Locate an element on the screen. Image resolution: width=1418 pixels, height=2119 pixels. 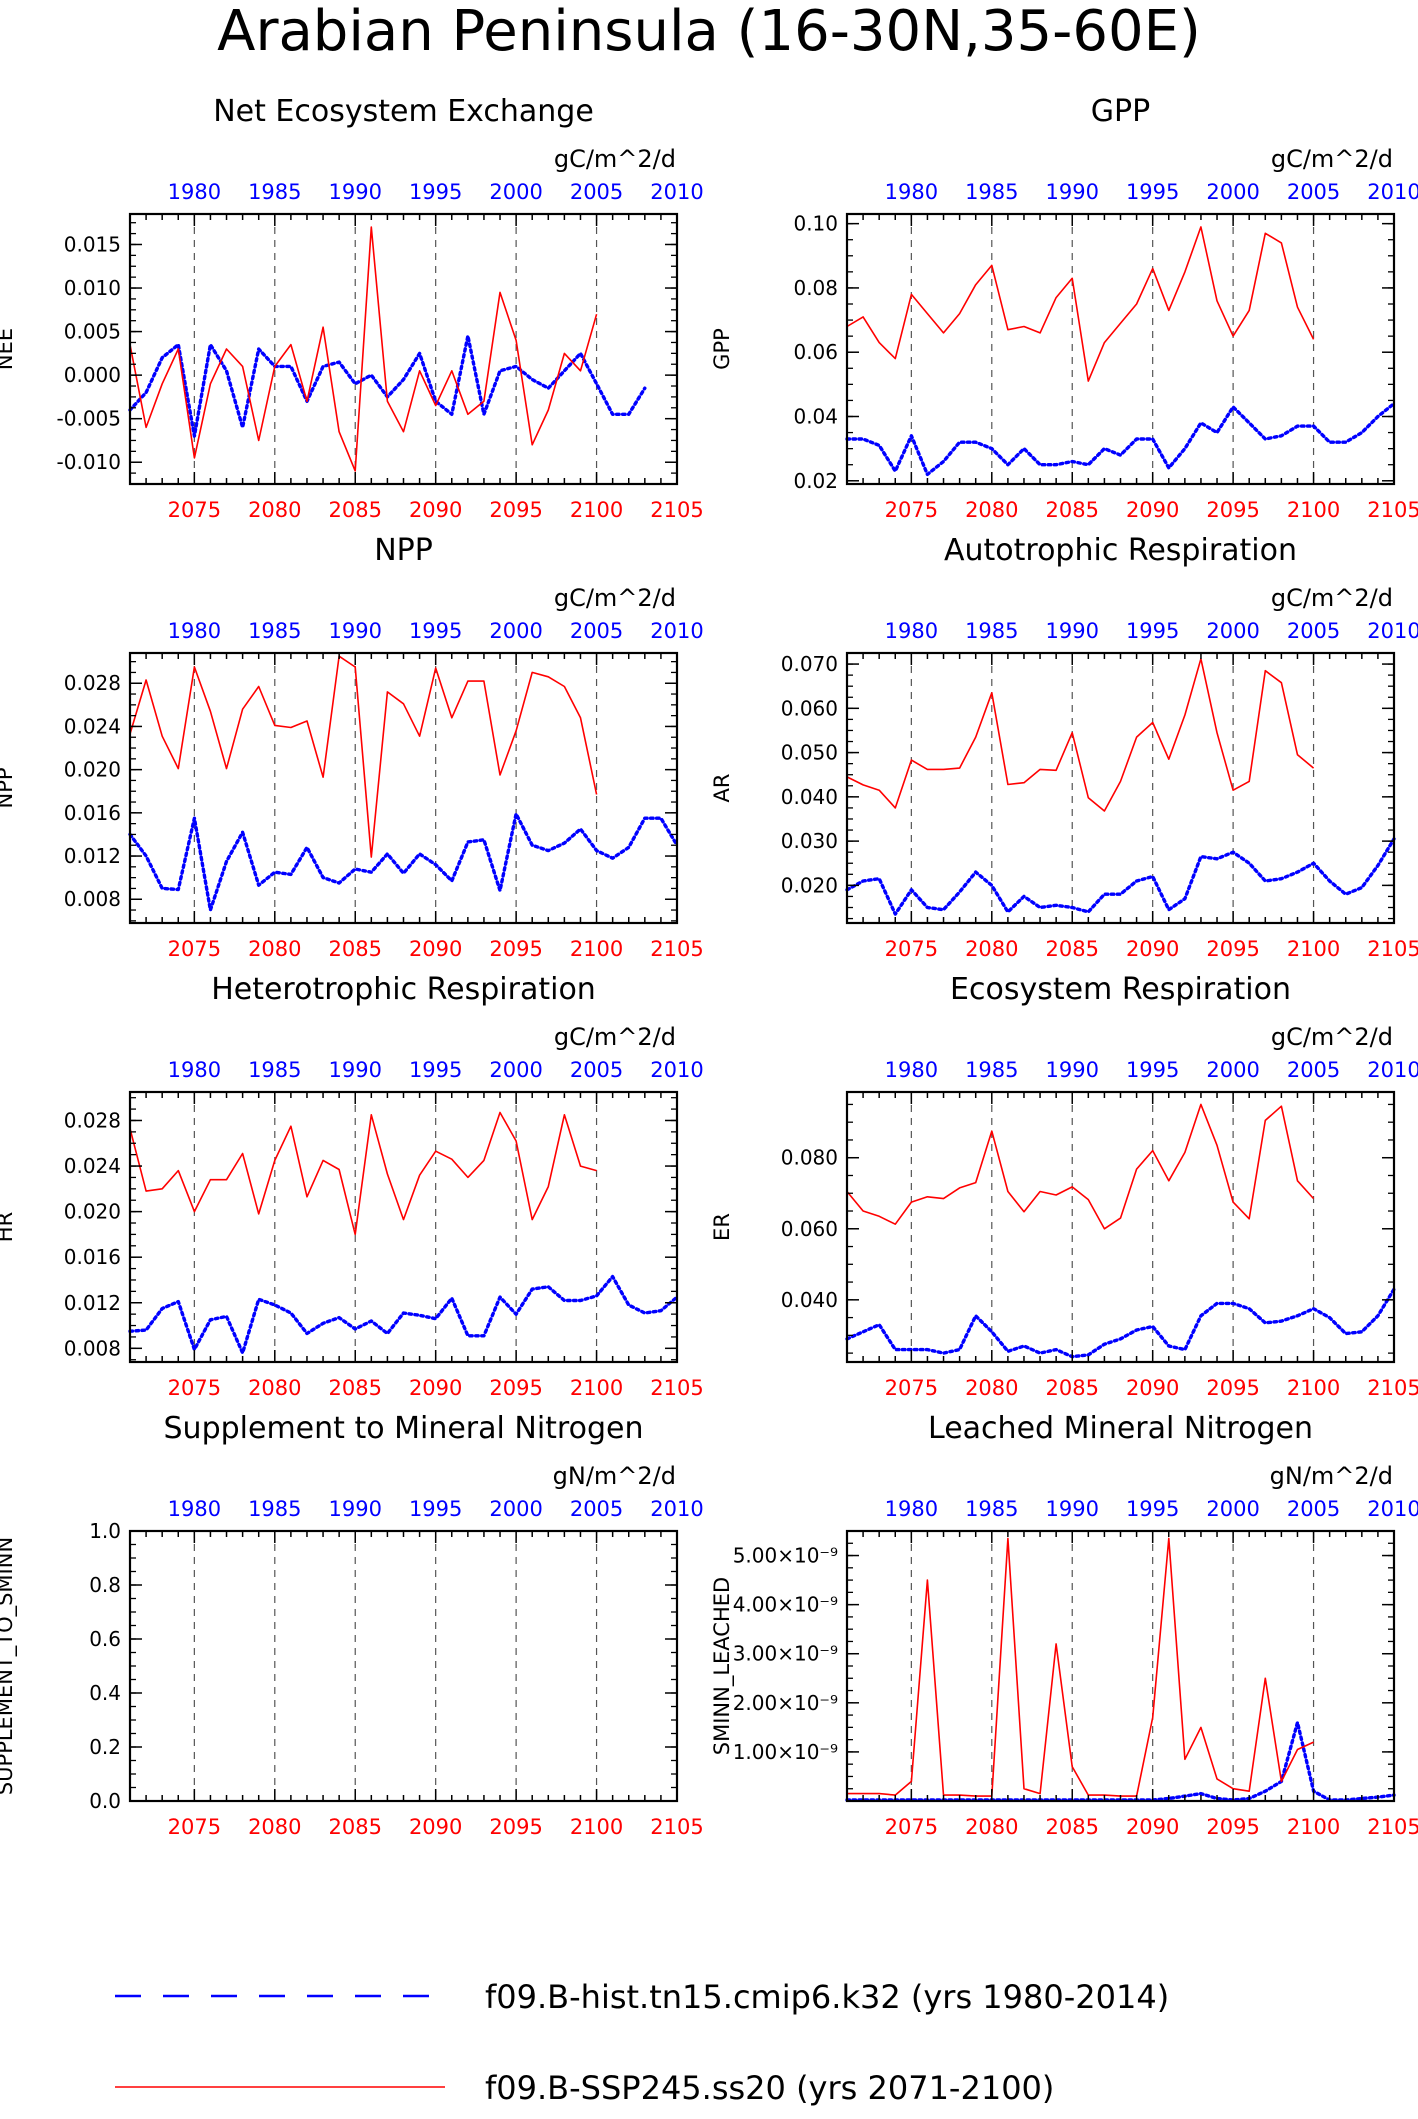
y-tick-label: 2.00×10⁻⁹ is located at coordinates (785, 1703).